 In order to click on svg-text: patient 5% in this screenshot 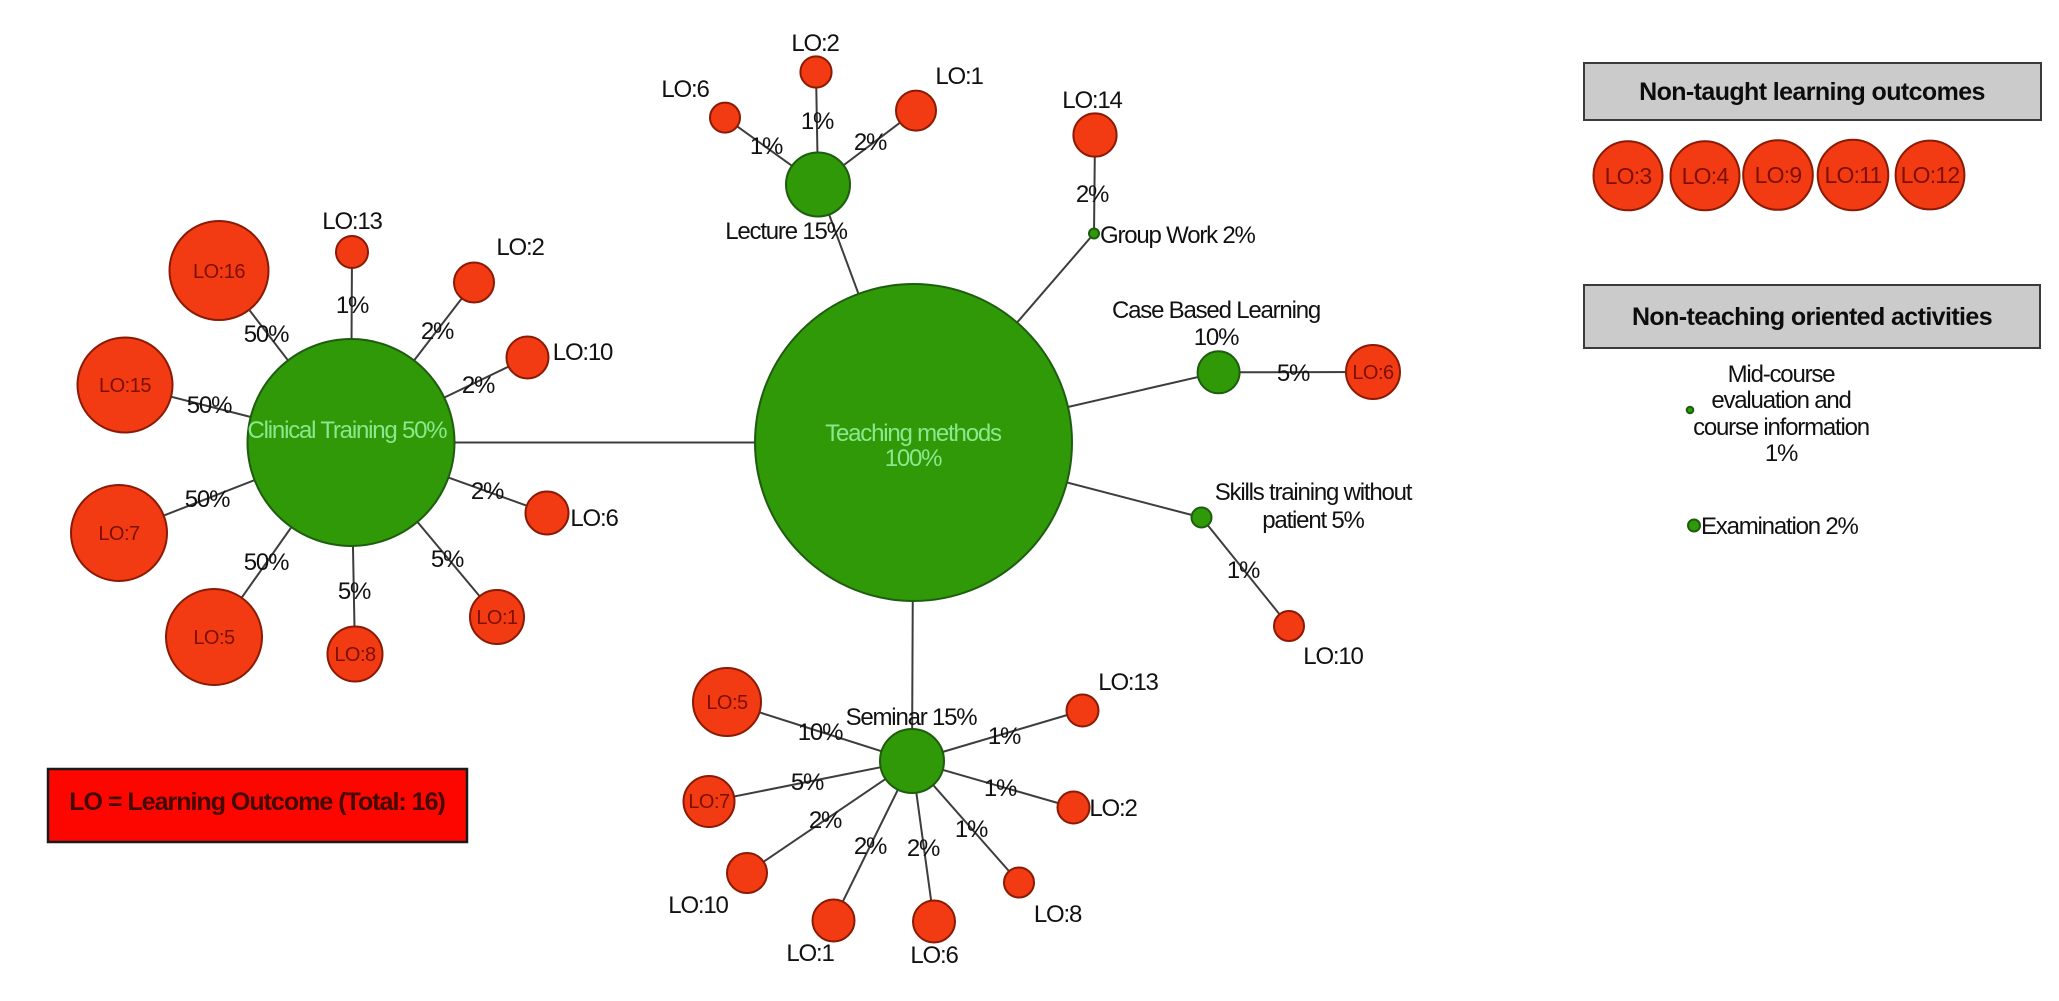, I will do `click(1313, 520)`.